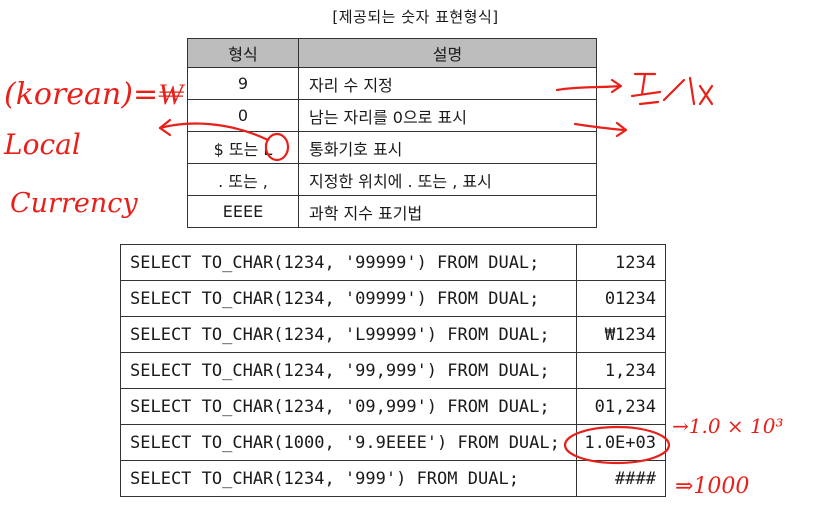  I want to click on format-table-header: 형식 설명, so click(392, 53).